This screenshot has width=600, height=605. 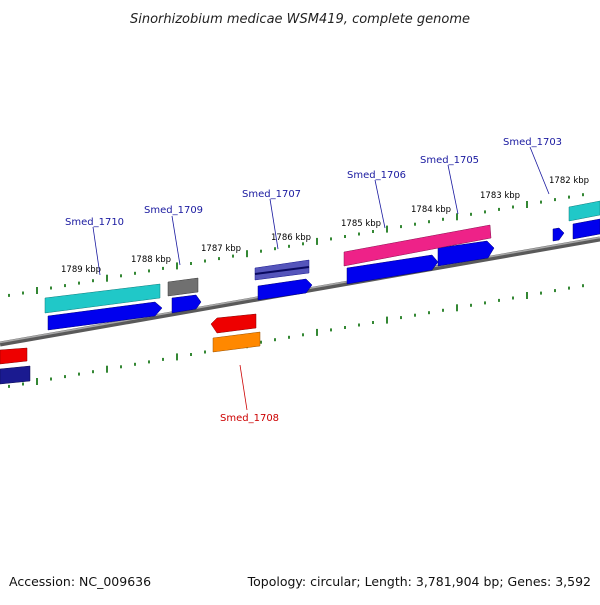 What do you see at coordinates (558, 234) in the screenshot?
I see `gene-small-cds` at bounding box center [558, 234].